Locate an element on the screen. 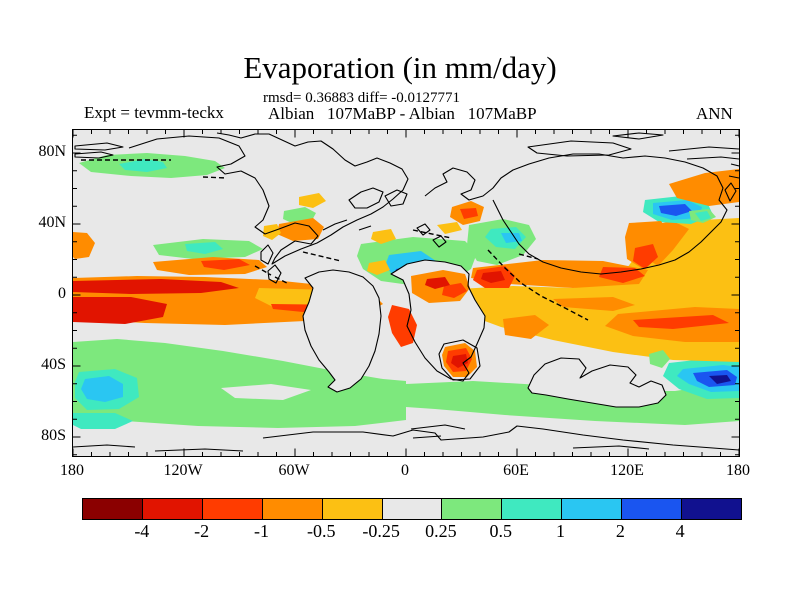 The height and width of the screenshot is (600, 800). chart-title: Evaporation (in mm/day) is located at coordinates (400, 67).